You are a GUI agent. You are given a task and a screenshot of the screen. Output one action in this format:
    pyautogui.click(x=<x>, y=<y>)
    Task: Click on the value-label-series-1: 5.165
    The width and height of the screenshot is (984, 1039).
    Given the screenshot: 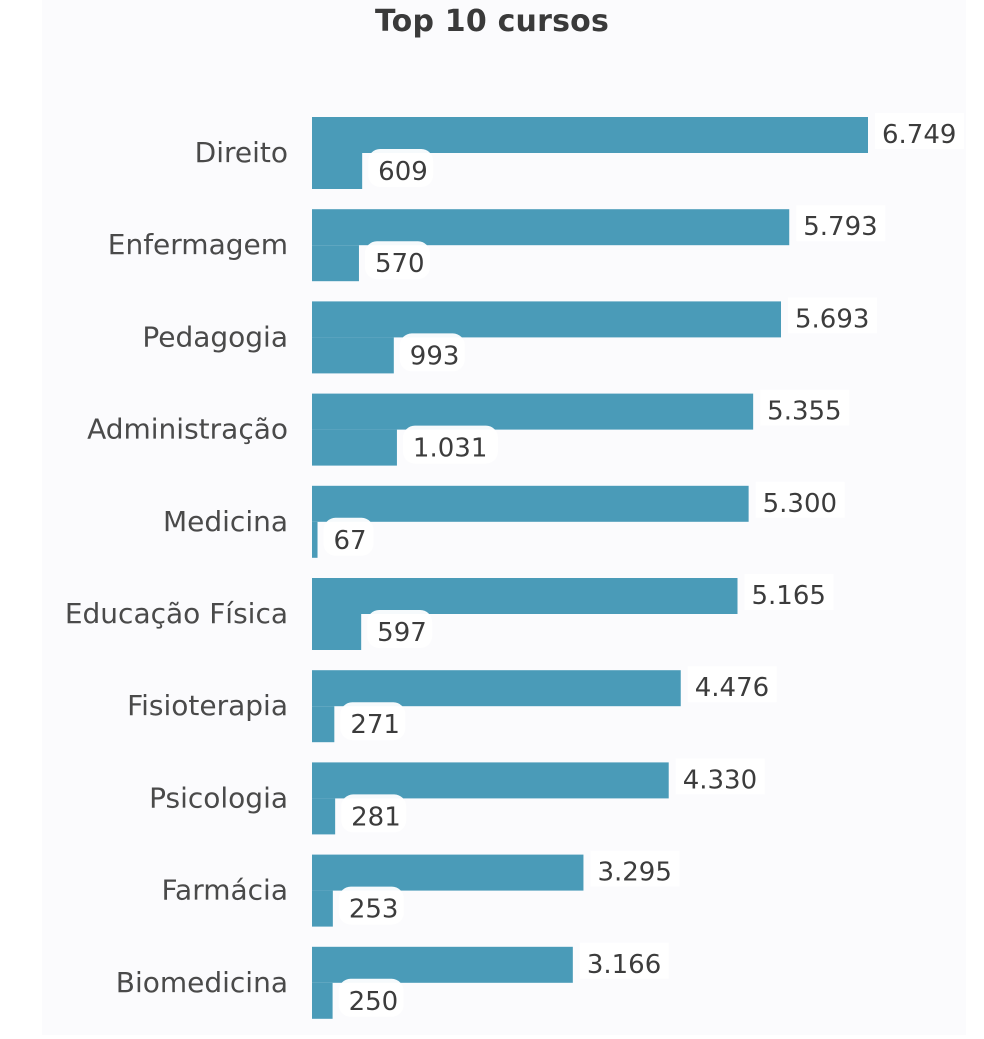 What is the action you would take?
    pyautogui.click(x=789, y=596)
    